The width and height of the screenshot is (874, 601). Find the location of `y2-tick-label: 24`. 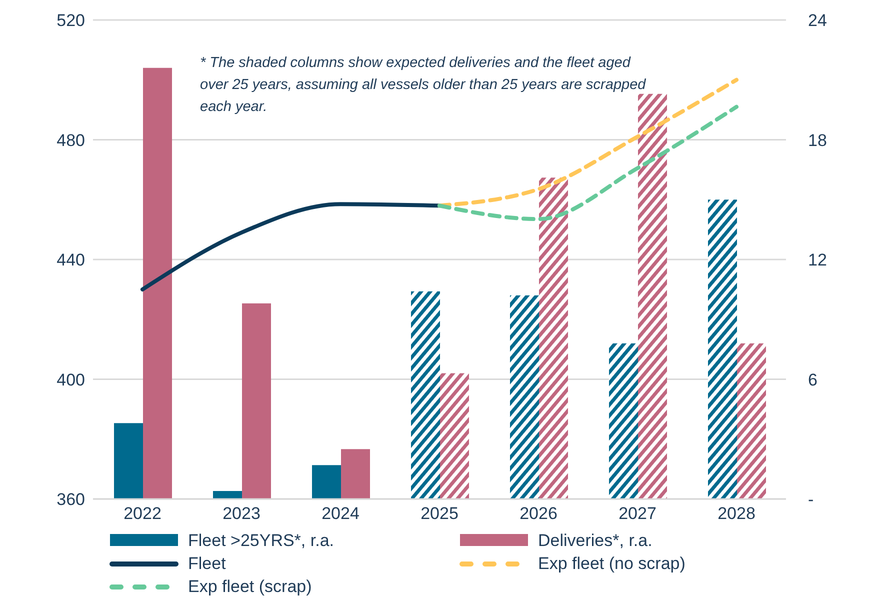

y2-tick-label: 24 is located at coordinates (817, 20).